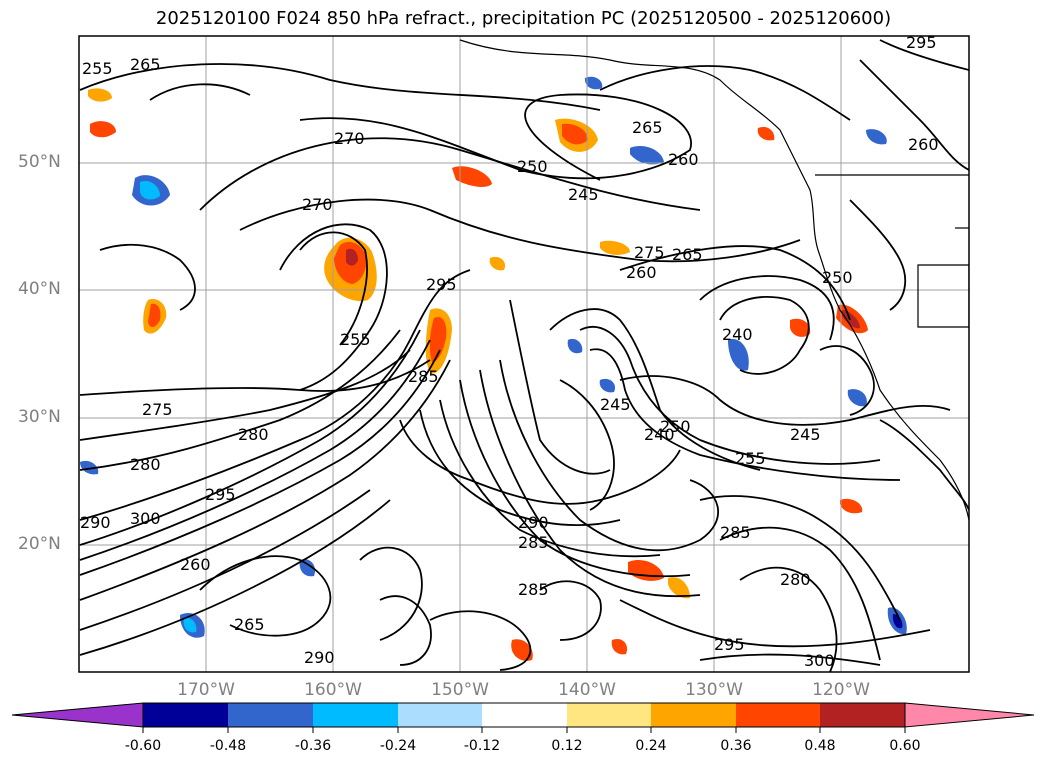 The width and height of the screenshot is (1047, 765). Describe the element at coordinates (143, 746) in the screenshot. I see `colorbar-tick-label: -0.60` at that location.